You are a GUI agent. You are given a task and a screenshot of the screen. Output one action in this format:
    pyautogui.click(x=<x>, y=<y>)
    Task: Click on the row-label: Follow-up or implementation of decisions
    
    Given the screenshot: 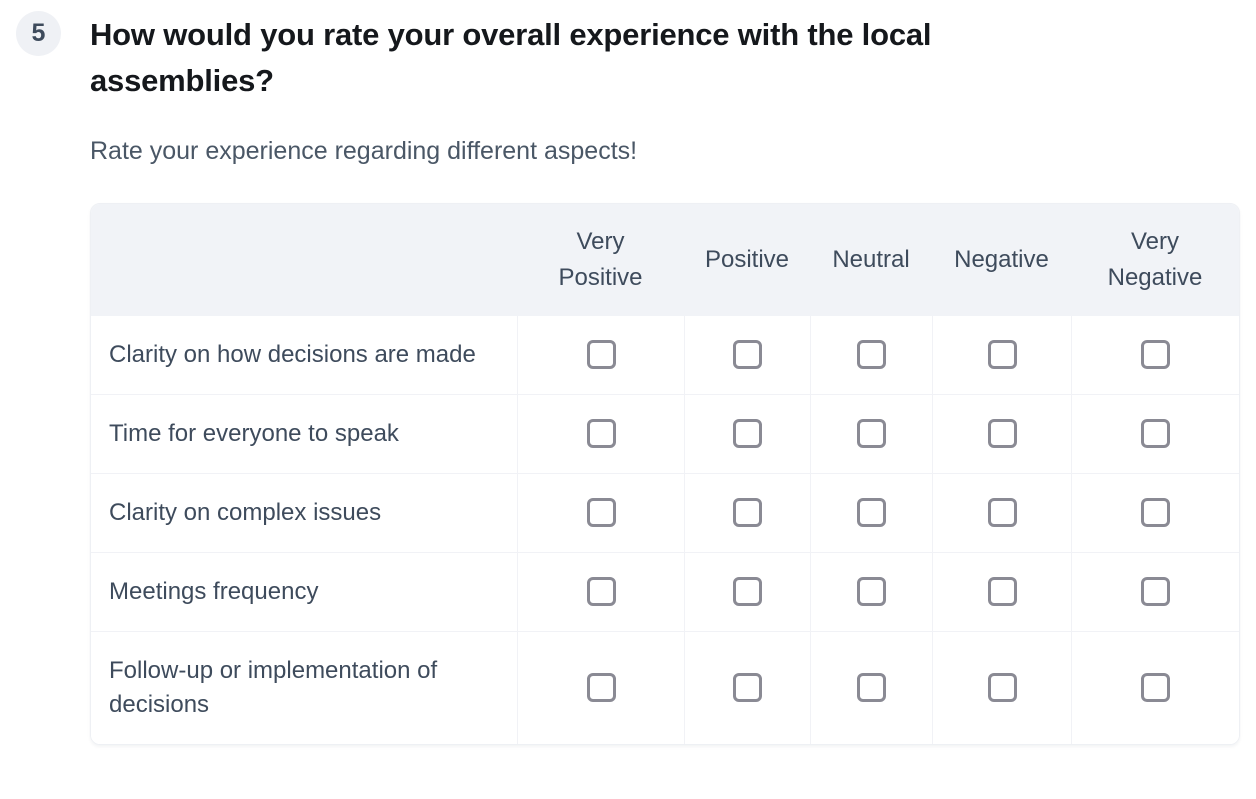 What is the action you would take?
    pyautogui.click(x=304, y=687)
    